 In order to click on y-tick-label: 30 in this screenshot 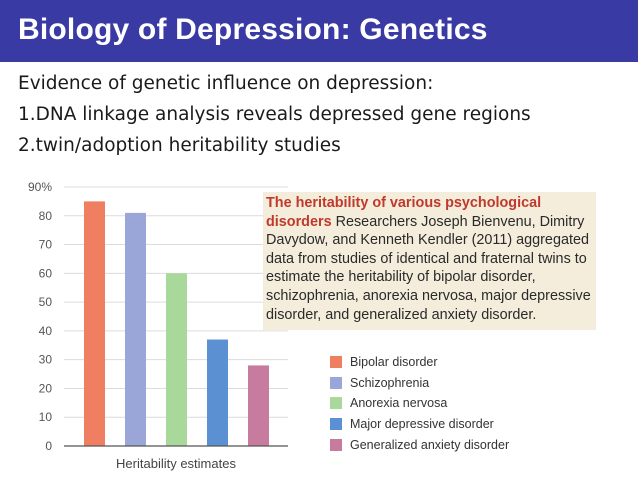, I will do `click(46, 360)`.